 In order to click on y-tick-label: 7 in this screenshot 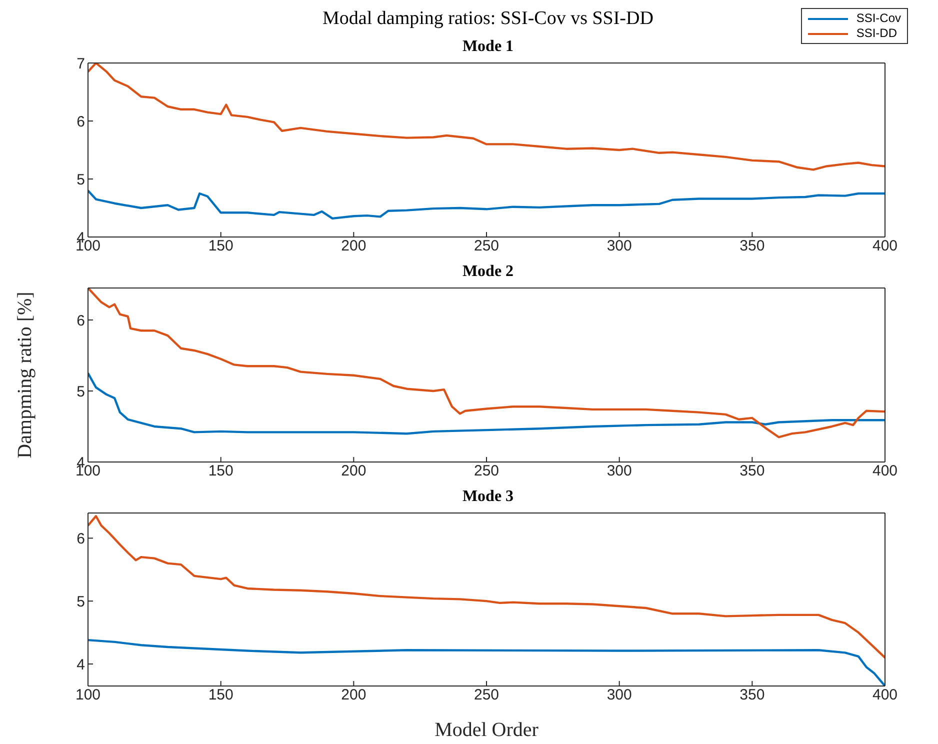, I will do `click(80, 63)`.